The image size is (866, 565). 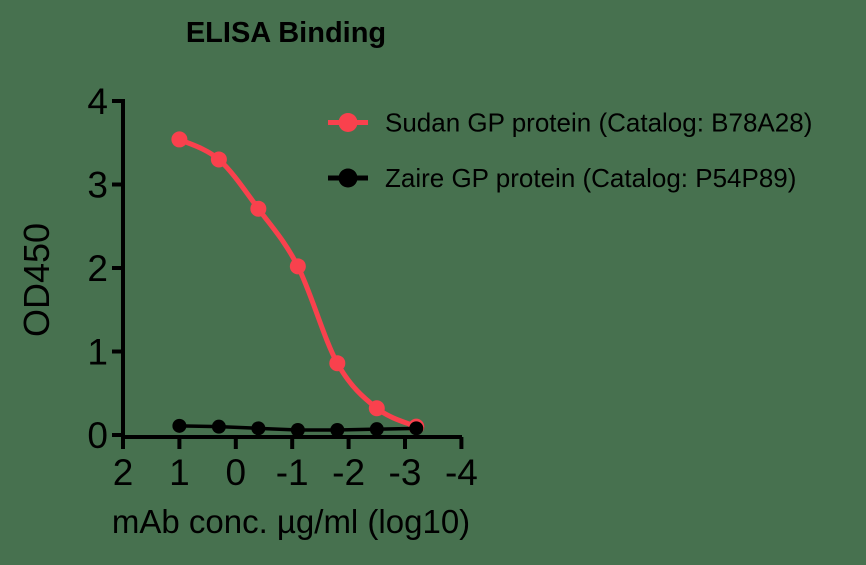 What do you see at coordinates (461, 472) in the screenshot?
I see `x-tick-label: -4` at bounding box center [461, 472].